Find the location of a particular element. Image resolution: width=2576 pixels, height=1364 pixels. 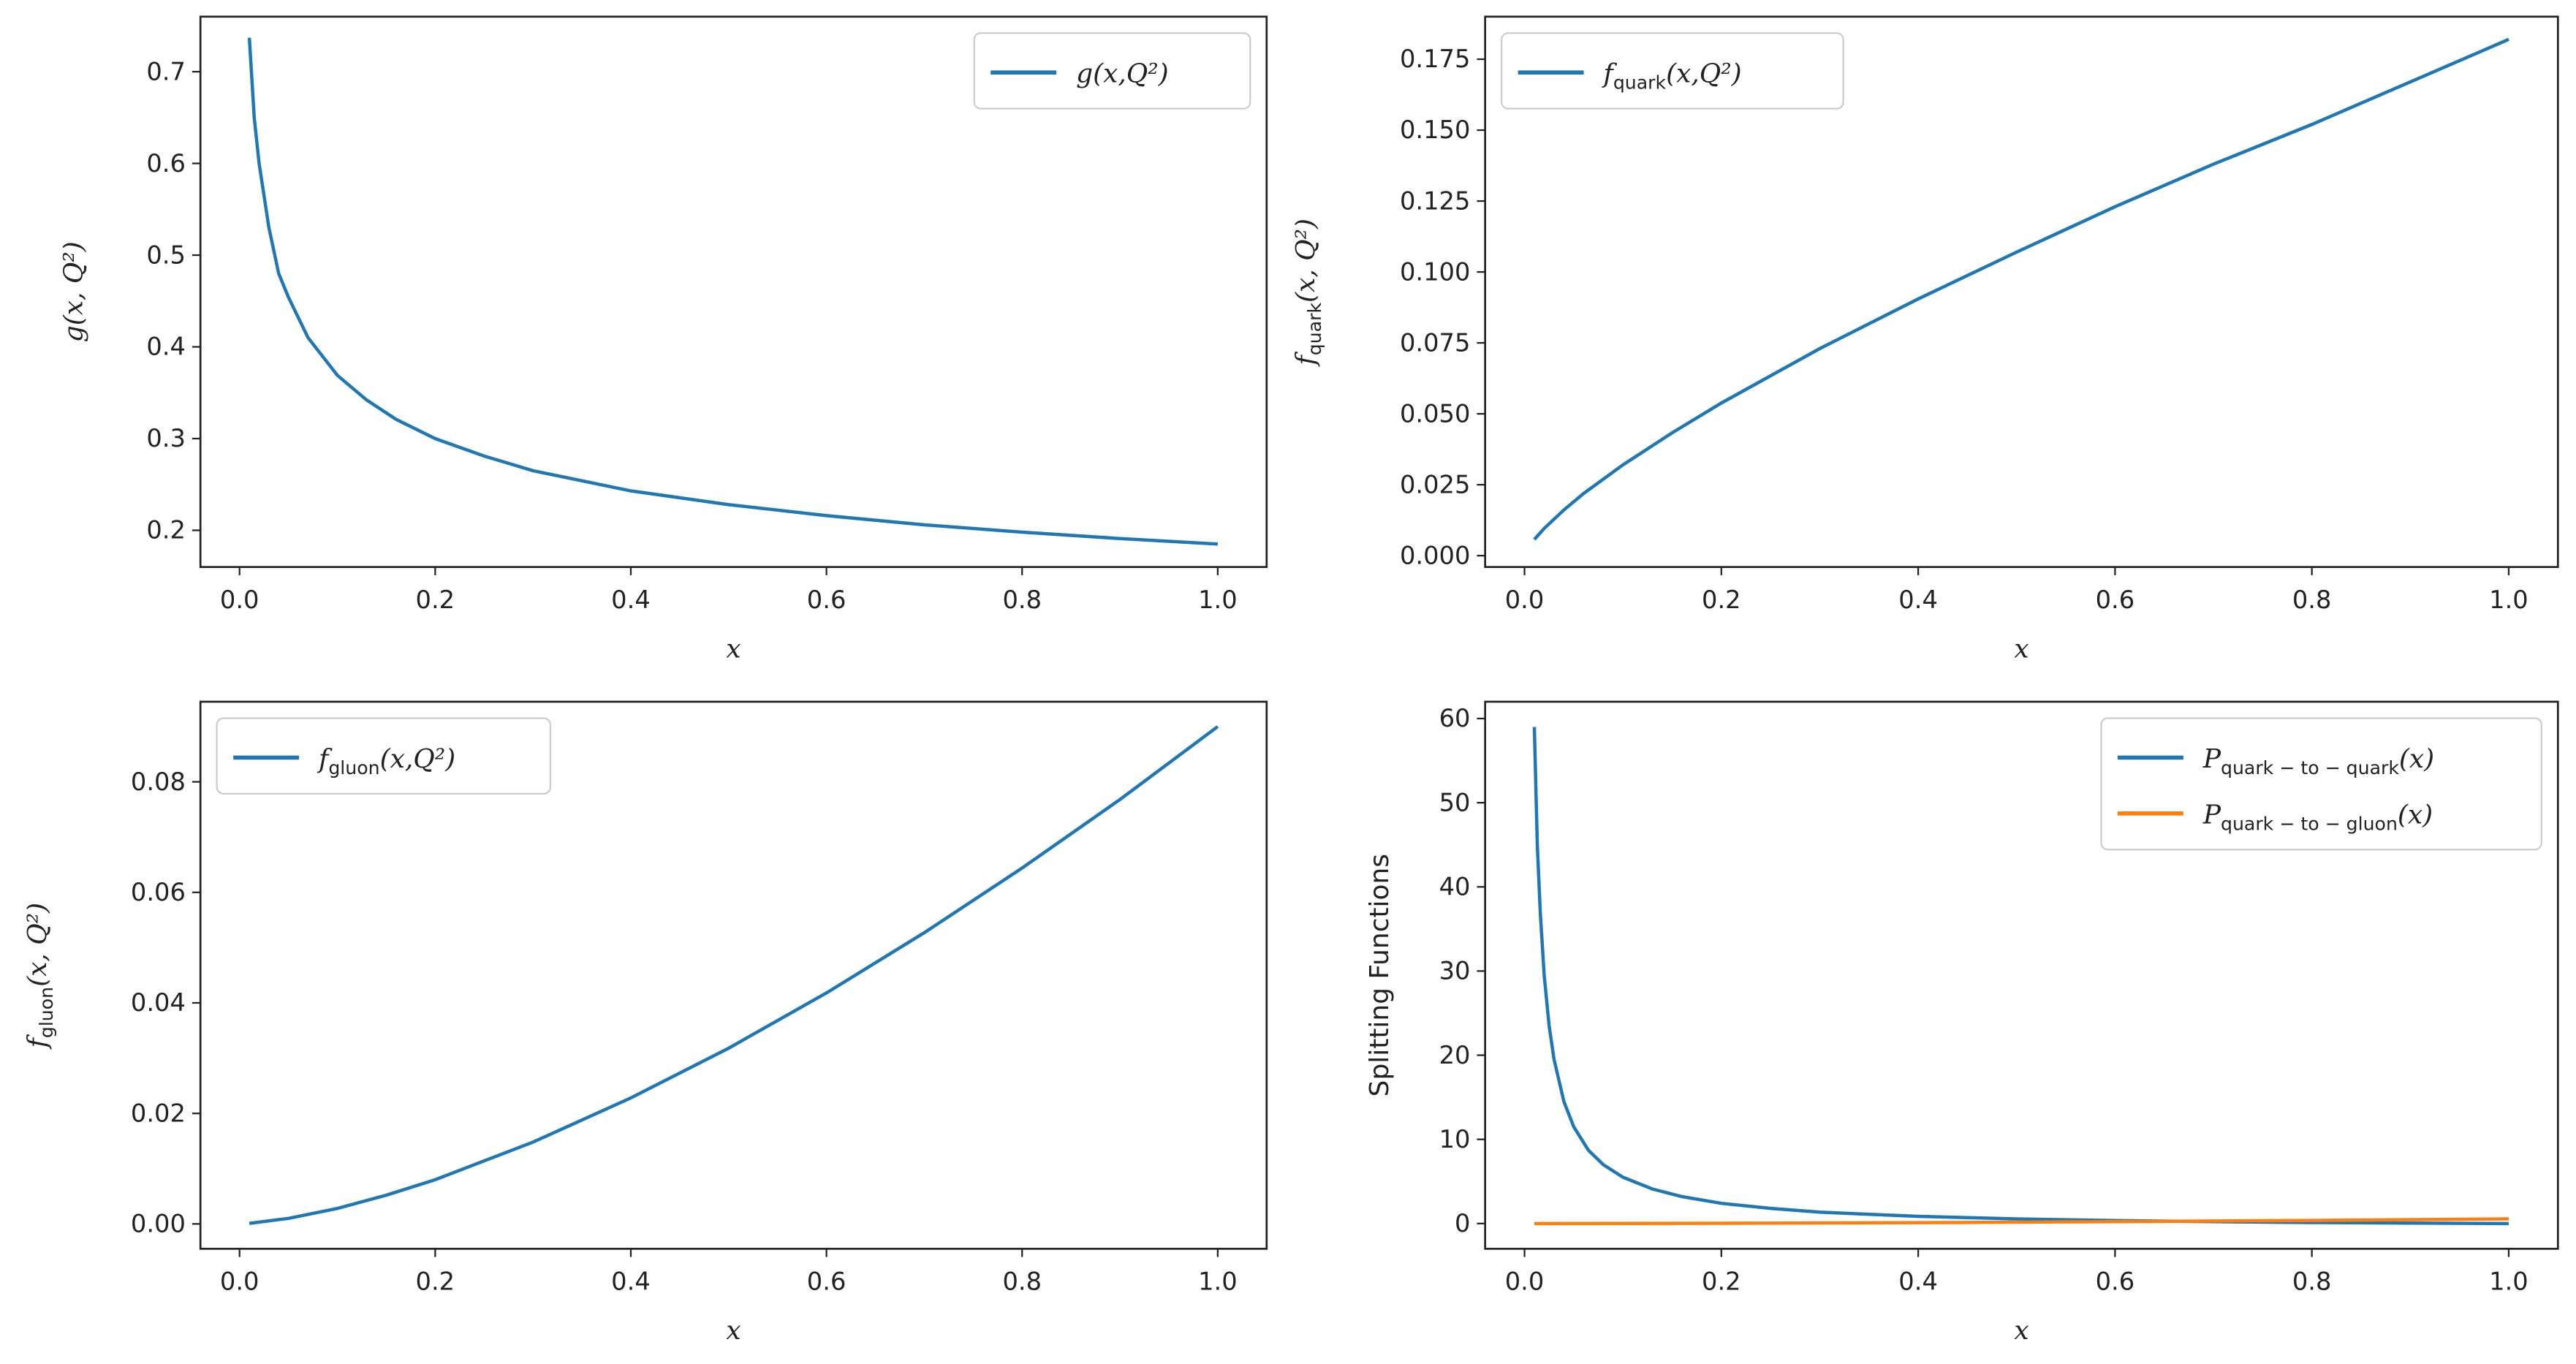

y-tick-label: 10 is located at coordinates (1455, 1139).